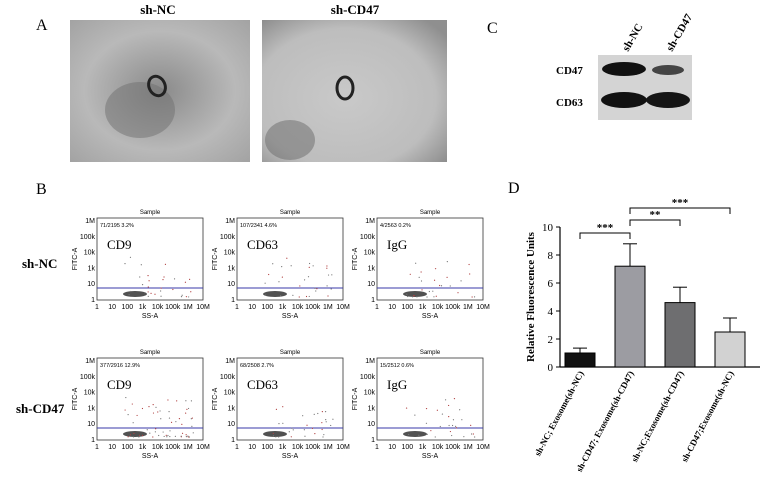 The height and width of the screenshot is (477, 767). I want to click on gate-stat: 377/2916 12.9%, so click(120, 366).